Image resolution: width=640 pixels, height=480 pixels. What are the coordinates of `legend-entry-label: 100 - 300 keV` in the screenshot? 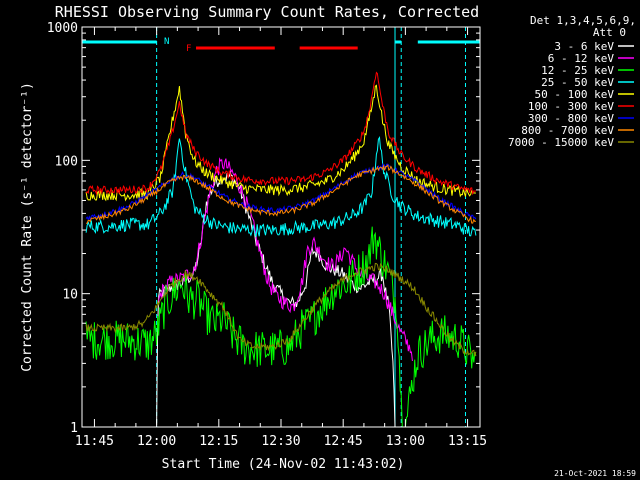 It's located at (571, 106).